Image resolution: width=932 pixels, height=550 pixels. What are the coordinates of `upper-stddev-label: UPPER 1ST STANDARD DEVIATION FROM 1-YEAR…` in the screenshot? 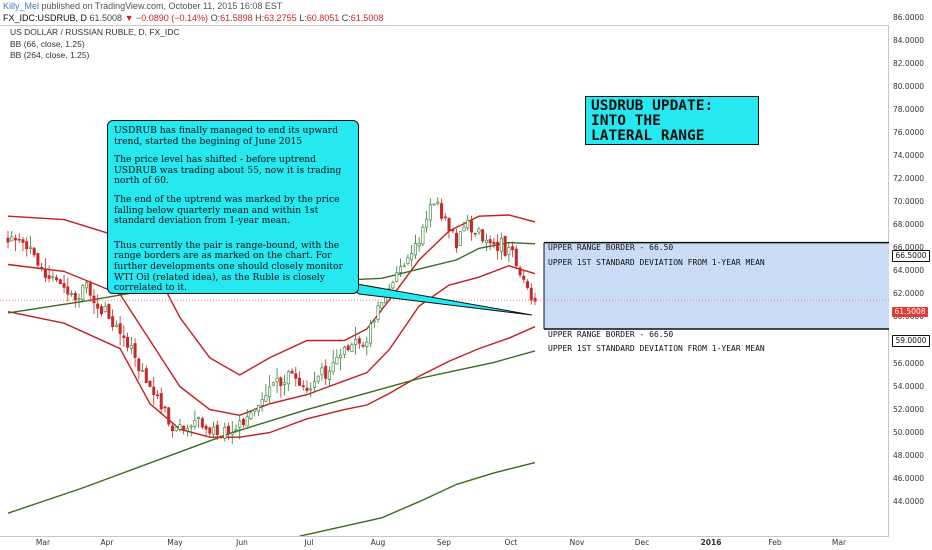 It's located at (656, 262).